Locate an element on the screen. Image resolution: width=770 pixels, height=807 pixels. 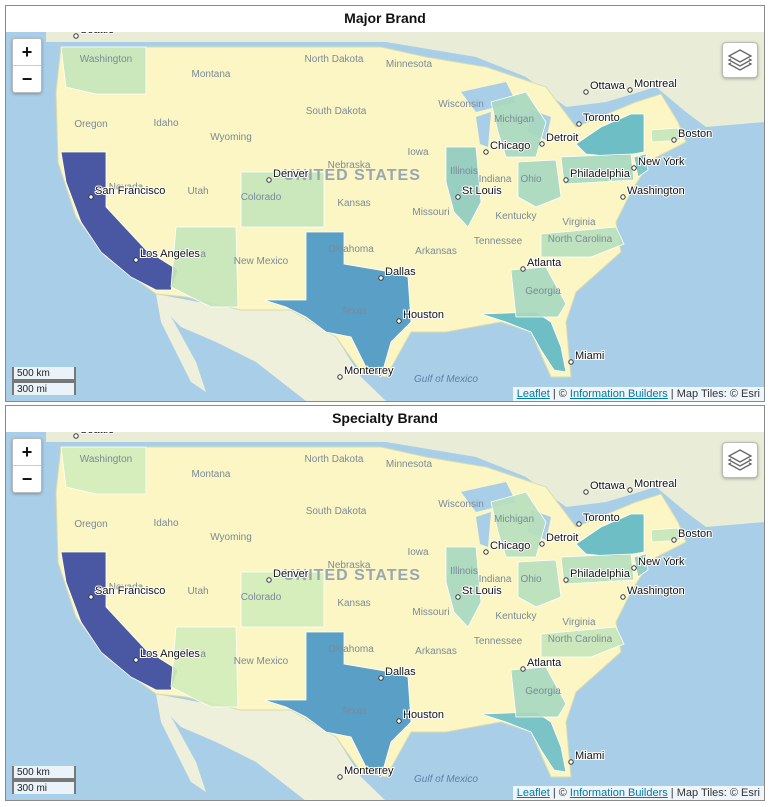
city-label: Philadelphia is located at coordinates (600, 174).